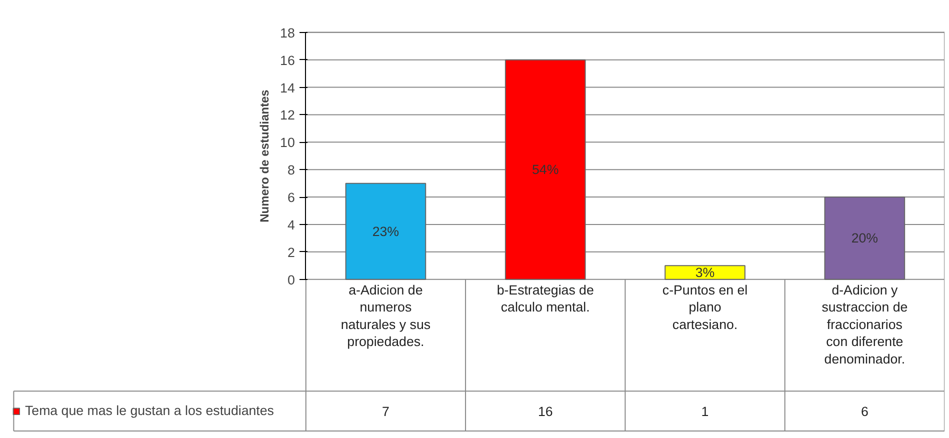 The image size is (949, 438). What do you see at coordinates (705, 412) in the screenshot?
I see `data-label: 1` at bounding box center [705, 412].